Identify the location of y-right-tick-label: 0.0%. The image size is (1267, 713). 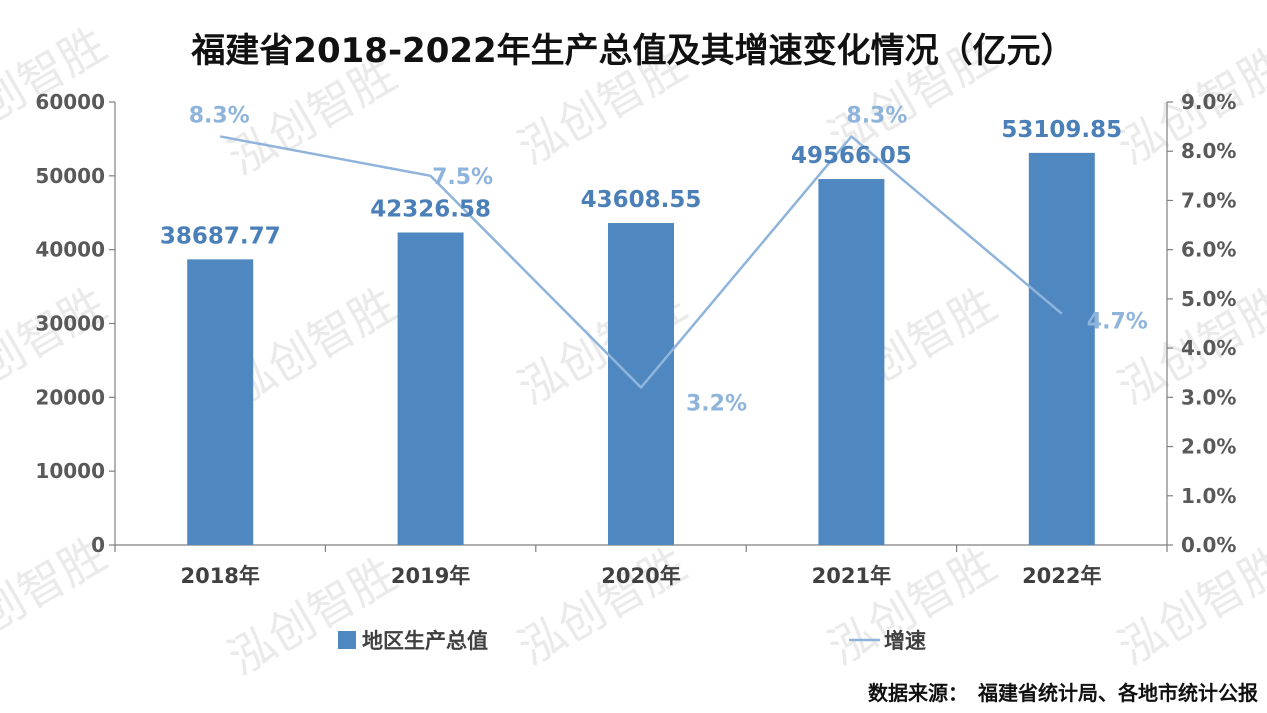
(1208, 545).